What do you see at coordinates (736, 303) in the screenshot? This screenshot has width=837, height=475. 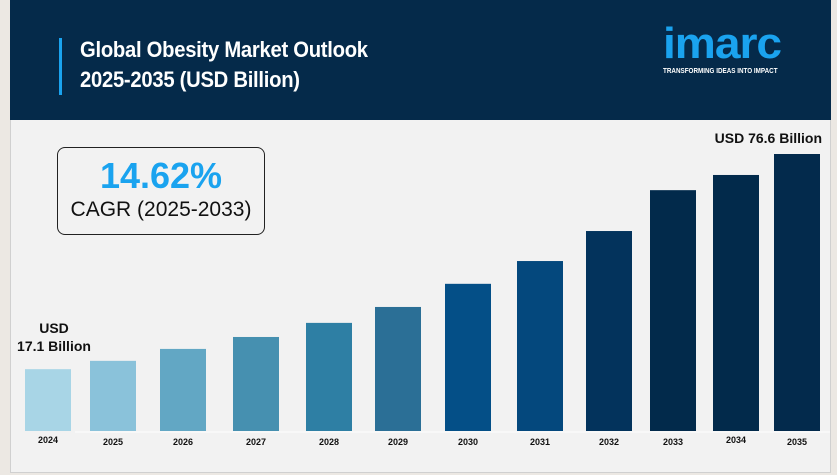 I see `bar-2034` at bounding box center [736, 303].